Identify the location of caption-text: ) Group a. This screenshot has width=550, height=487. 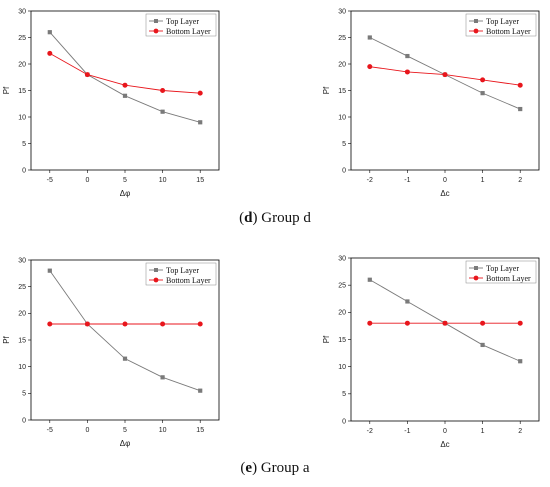
(281, 468).